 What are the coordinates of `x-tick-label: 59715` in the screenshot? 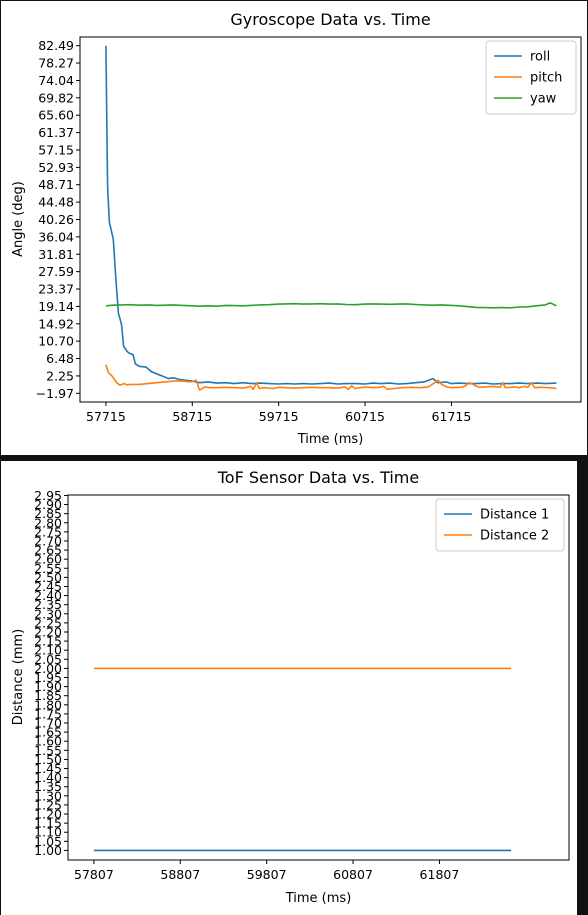 It's located at (279, 416).